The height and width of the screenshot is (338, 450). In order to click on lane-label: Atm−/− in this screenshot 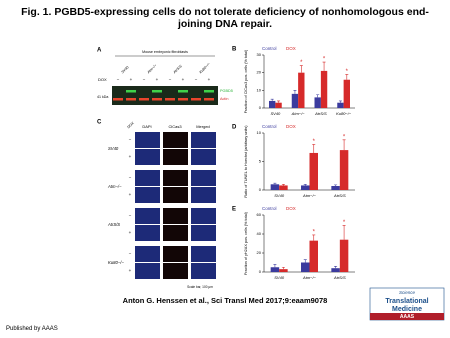, I will do `click(152, 69)`.